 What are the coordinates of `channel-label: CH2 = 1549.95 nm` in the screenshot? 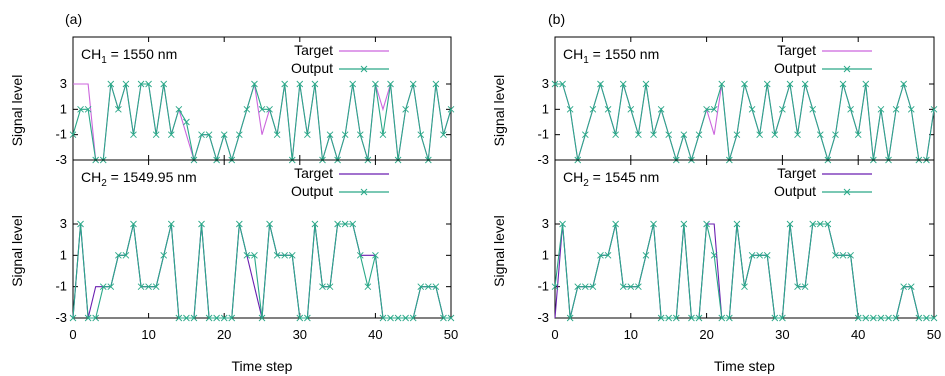 It's located at (139, 179).